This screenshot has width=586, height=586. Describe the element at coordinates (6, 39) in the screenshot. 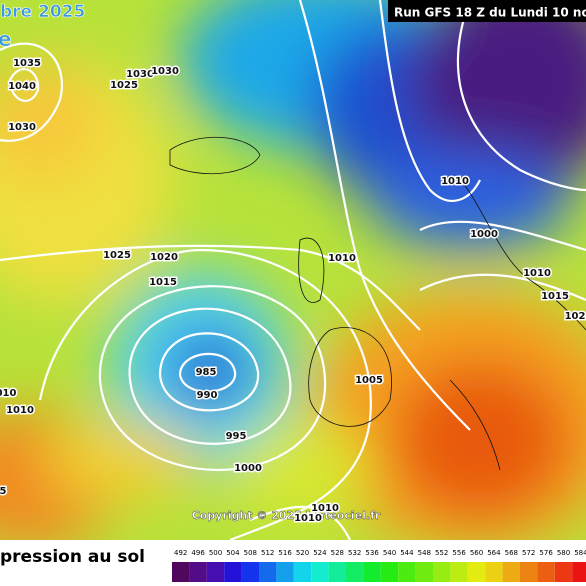

I see `subtitle: e` at that location.